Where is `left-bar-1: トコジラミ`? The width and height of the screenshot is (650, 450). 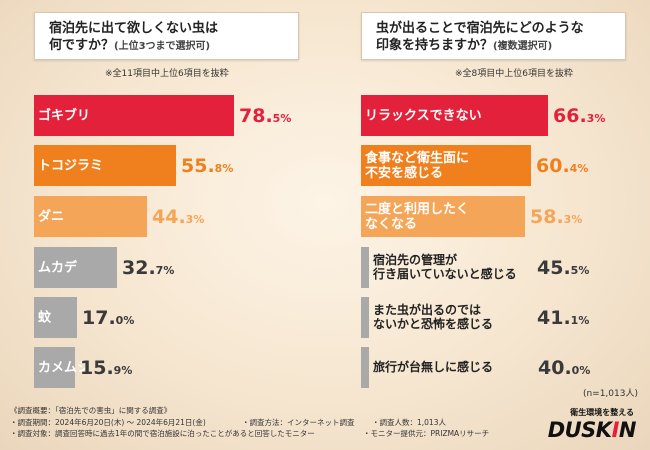
left-bar-1: トコジラミ is located at coordinates (105, 165).